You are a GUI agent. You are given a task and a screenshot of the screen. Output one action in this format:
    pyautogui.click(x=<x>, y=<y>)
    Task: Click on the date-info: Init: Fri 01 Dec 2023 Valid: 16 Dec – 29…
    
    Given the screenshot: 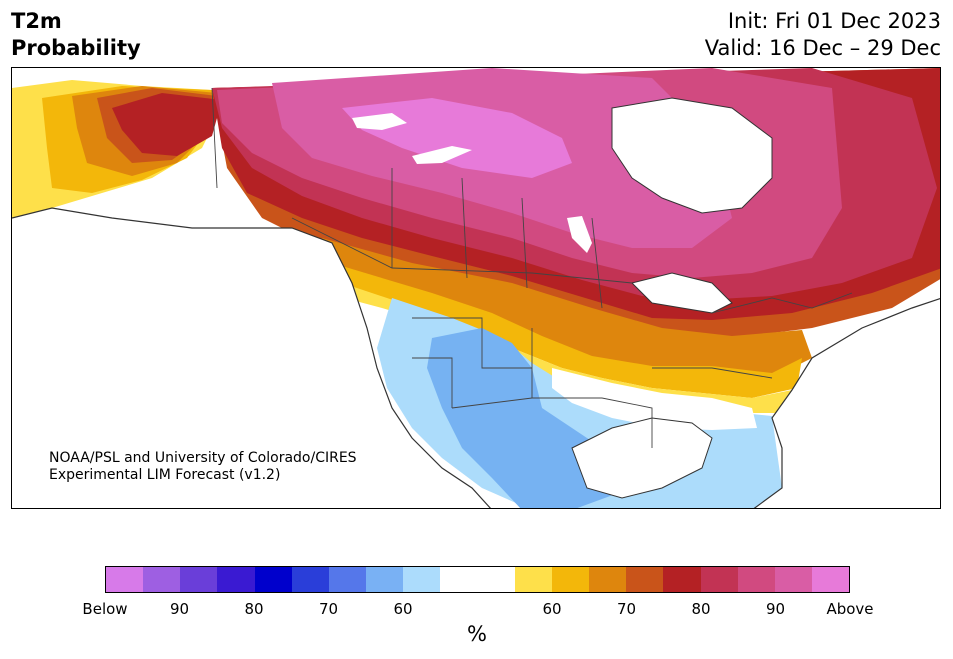 What is the action you would take?
    pyautogui.click(x=823, y=35)
    